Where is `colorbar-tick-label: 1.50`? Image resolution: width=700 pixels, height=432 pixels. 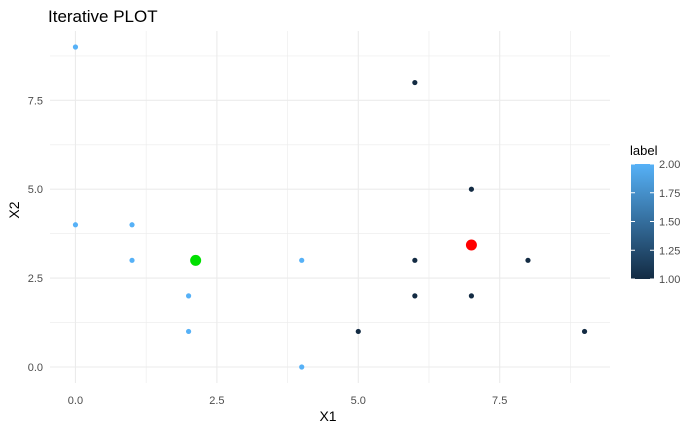 colorbar-tick-label: 1.50 is located at coordinates (669, 223).